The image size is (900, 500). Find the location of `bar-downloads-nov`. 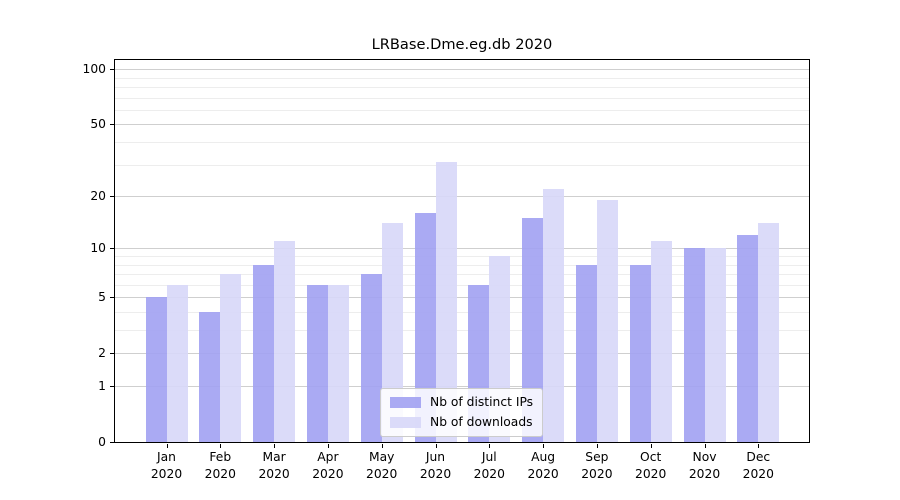

bar-downloads-nov is located at coordinates (715, 345).